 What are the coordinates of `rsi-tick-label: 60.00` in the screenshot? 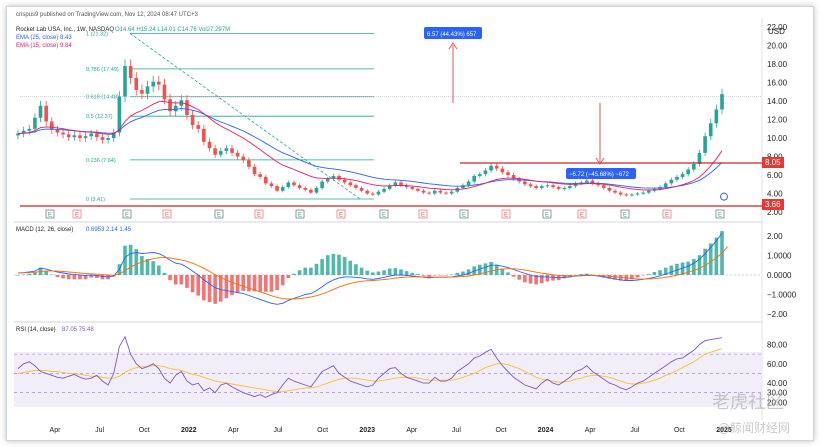 It's located at (777, 364).